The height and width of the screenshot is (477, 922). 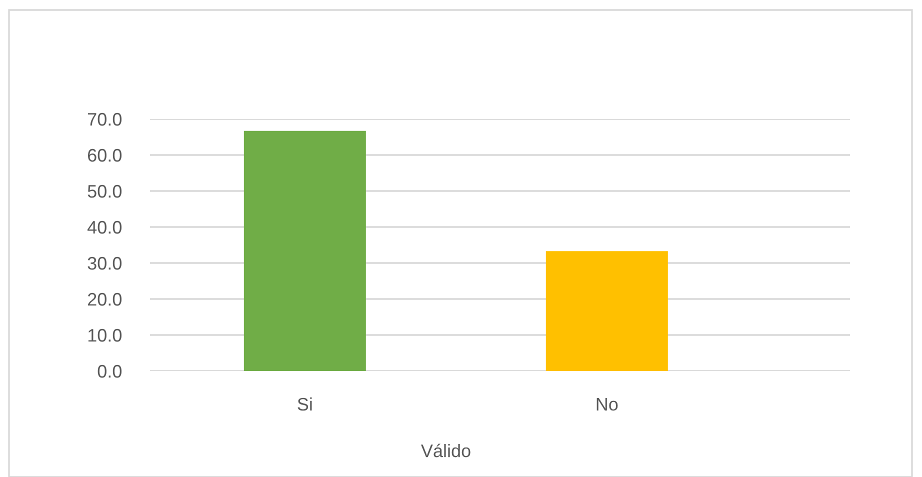 What do you see at coordinates (105, 263) in the screenshot?
I see `y-tick-label: 30.0` at bounding box center [105, 263].